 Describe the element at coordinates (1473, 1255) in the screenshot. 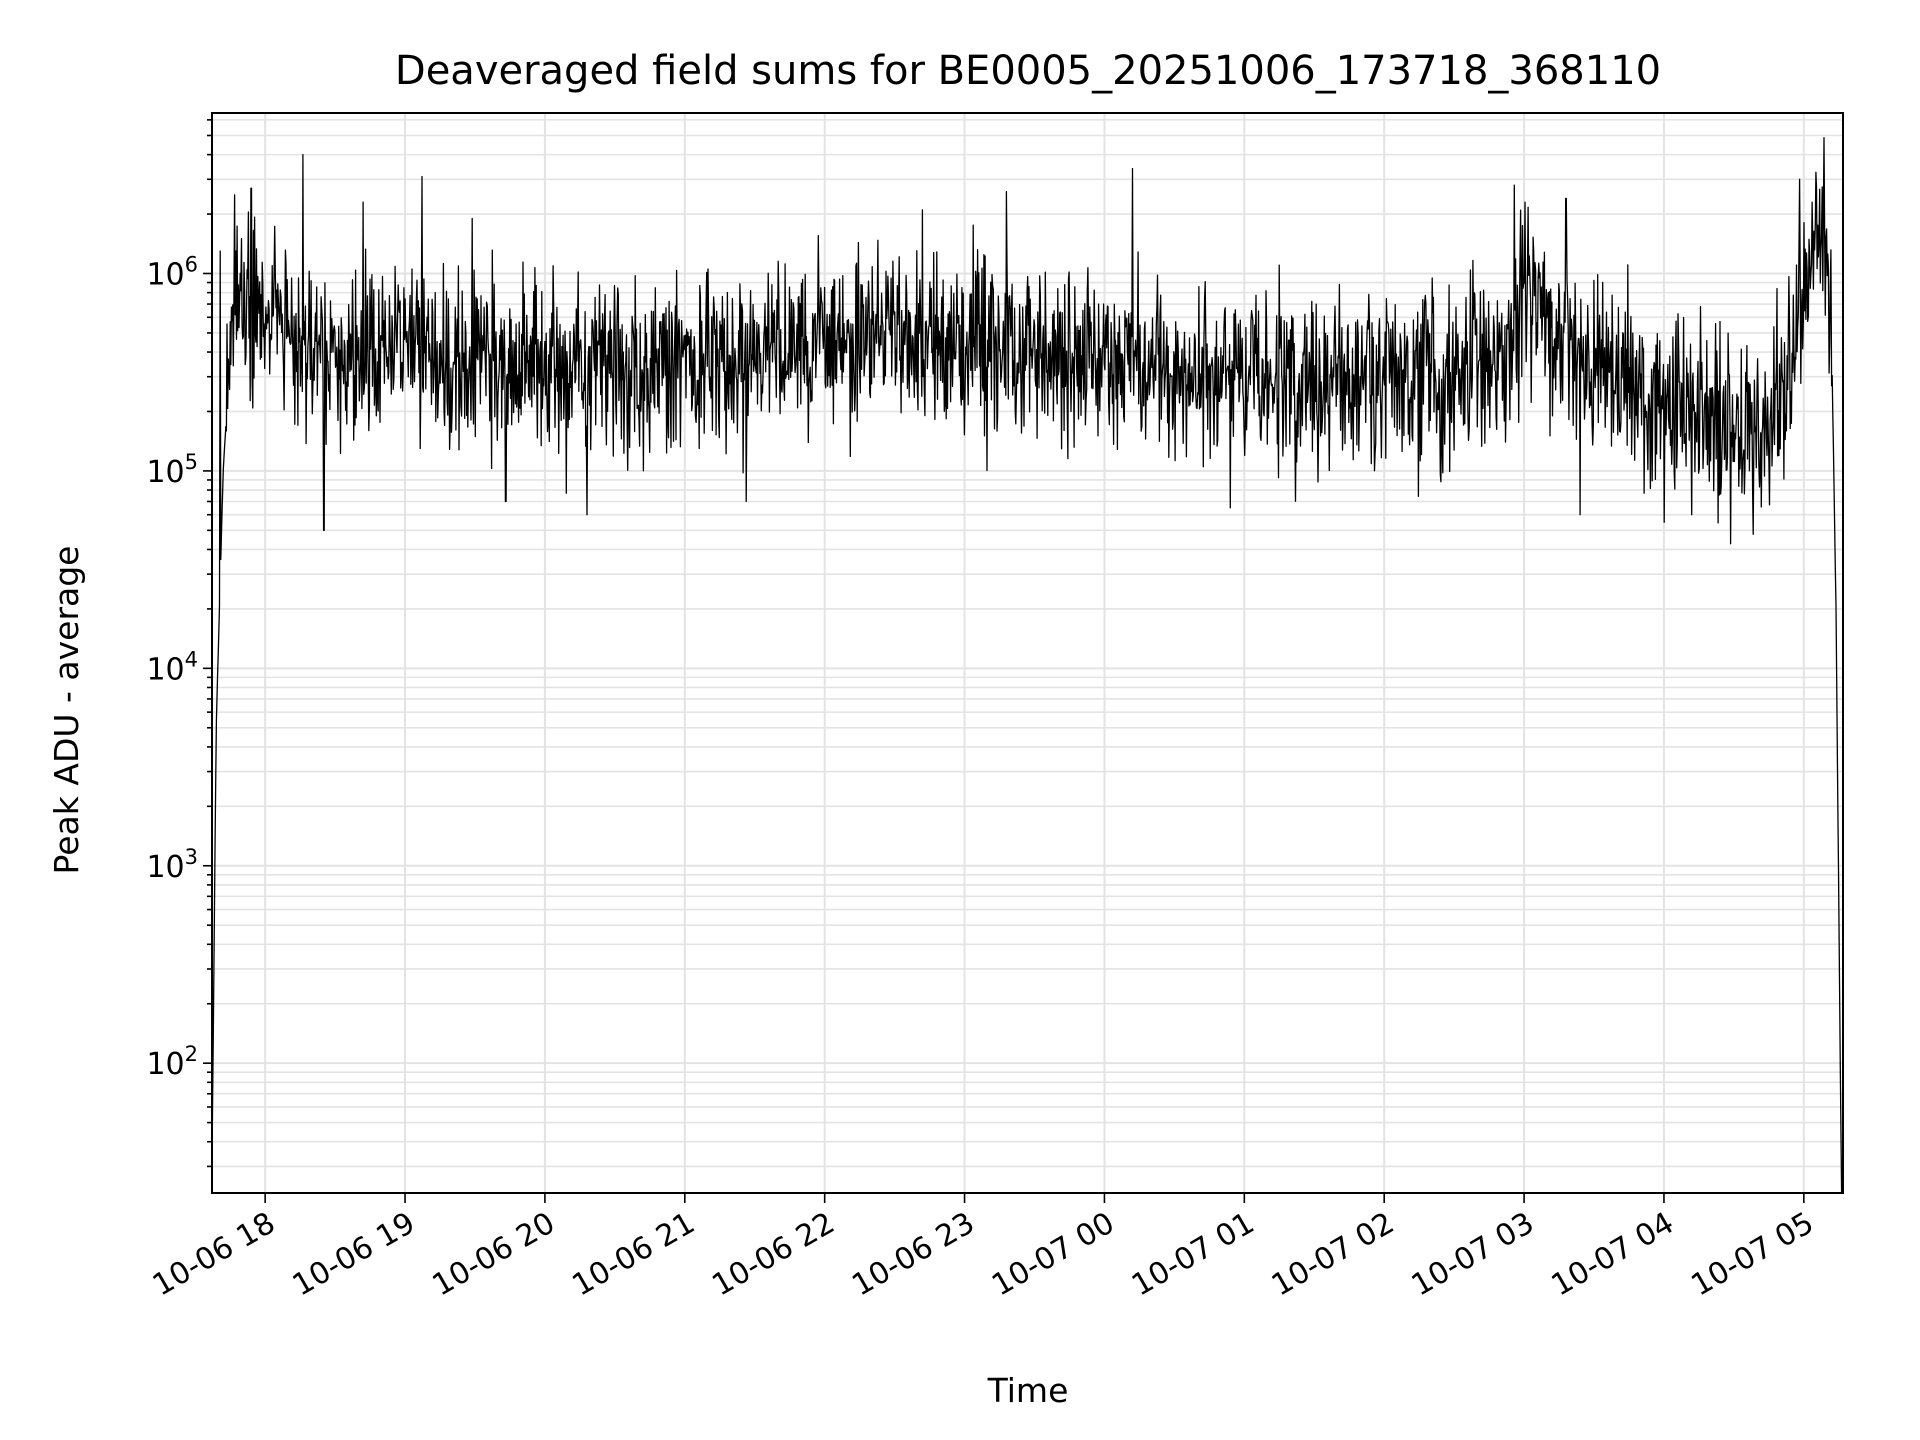

I see `x-tick-label: 10-07 03` at that location.